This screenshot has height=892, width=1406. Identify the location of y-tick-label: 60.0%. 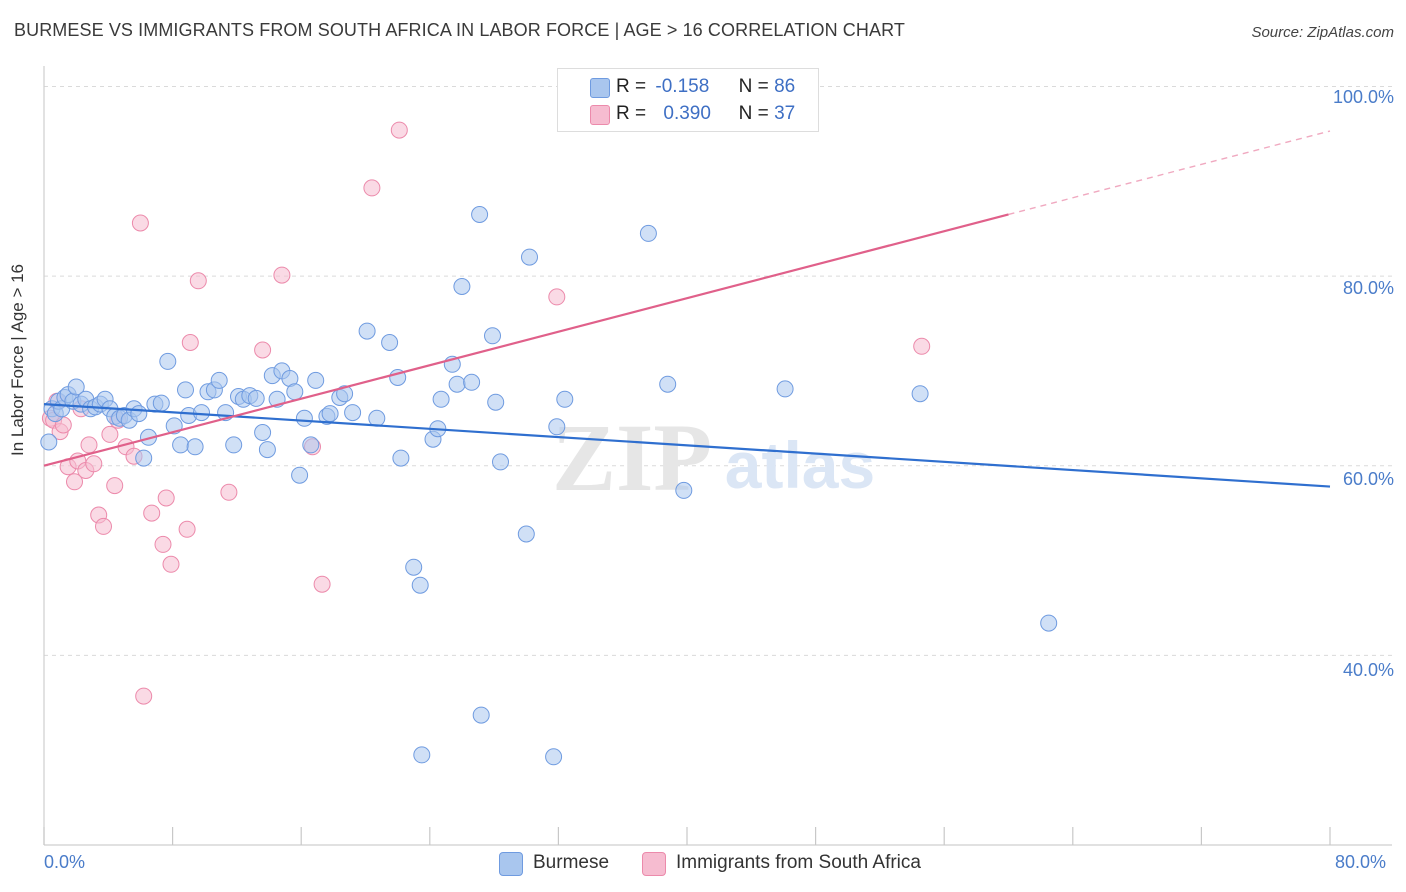
(1368, 479).